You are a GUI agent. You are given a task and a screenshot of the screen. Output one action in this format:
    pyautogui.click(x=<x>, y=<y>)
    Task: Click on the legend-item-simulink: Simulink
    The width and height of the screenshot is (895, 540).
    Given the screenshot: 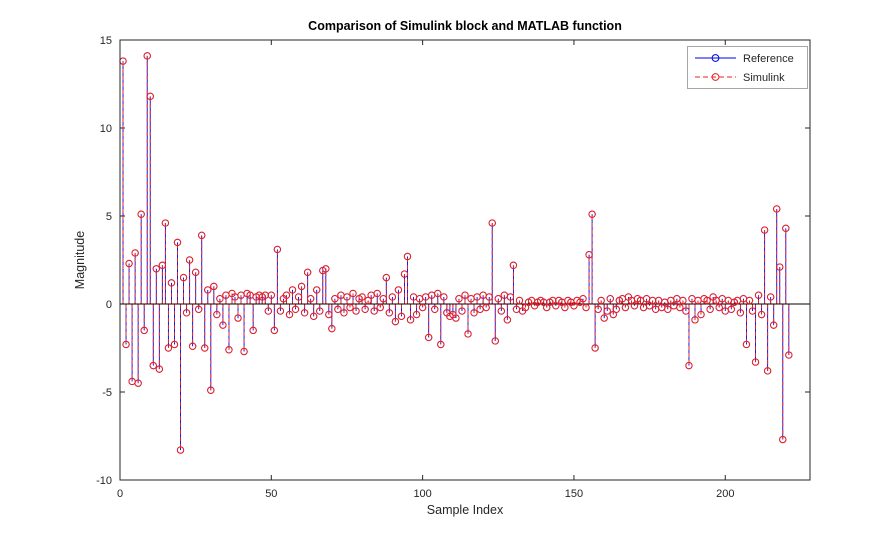 What is the action you would take?
    pyautogui.click(x=740, y=78)
    